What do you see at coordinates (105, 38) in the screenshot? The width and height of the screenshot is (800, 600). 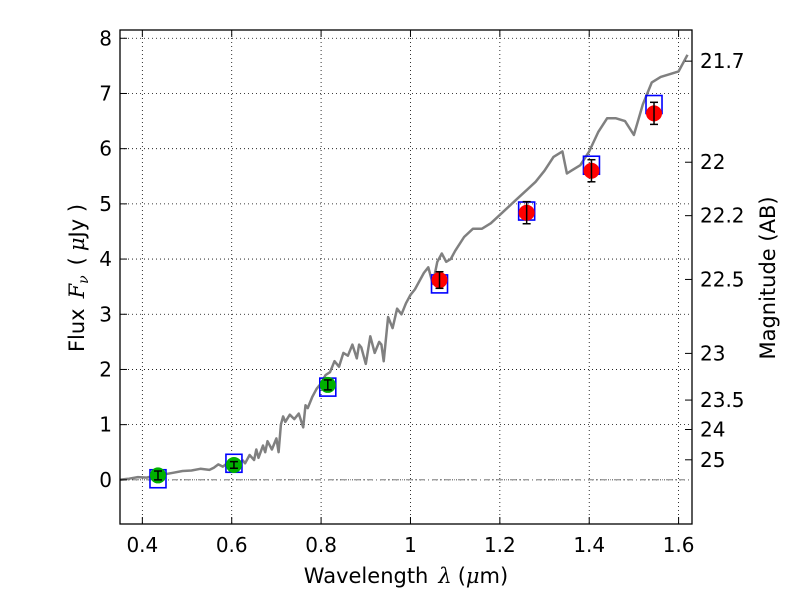 I see `y-tick-label: 8` at bounding box center [105, 38].